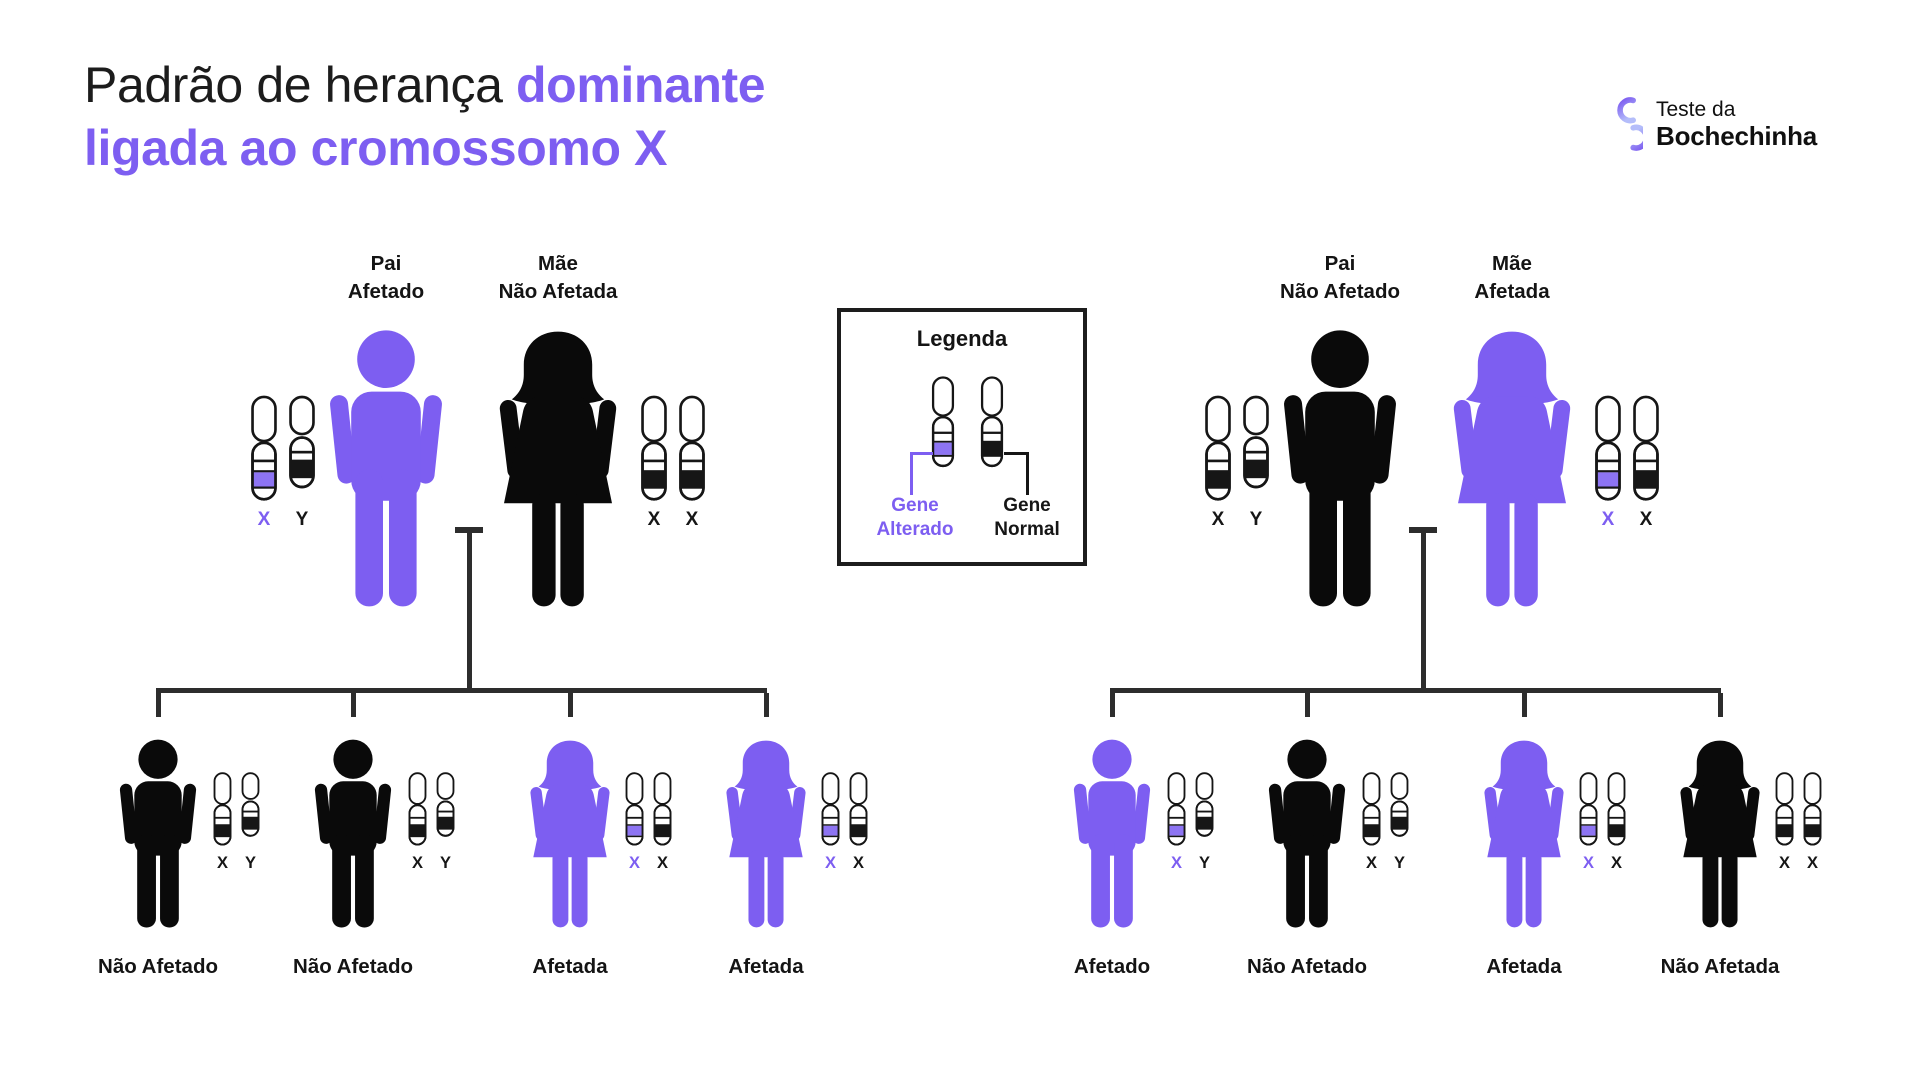 The image size is (1920, 1080). I want to click on title-prefix: Padrão de herança, so click(293, 85).